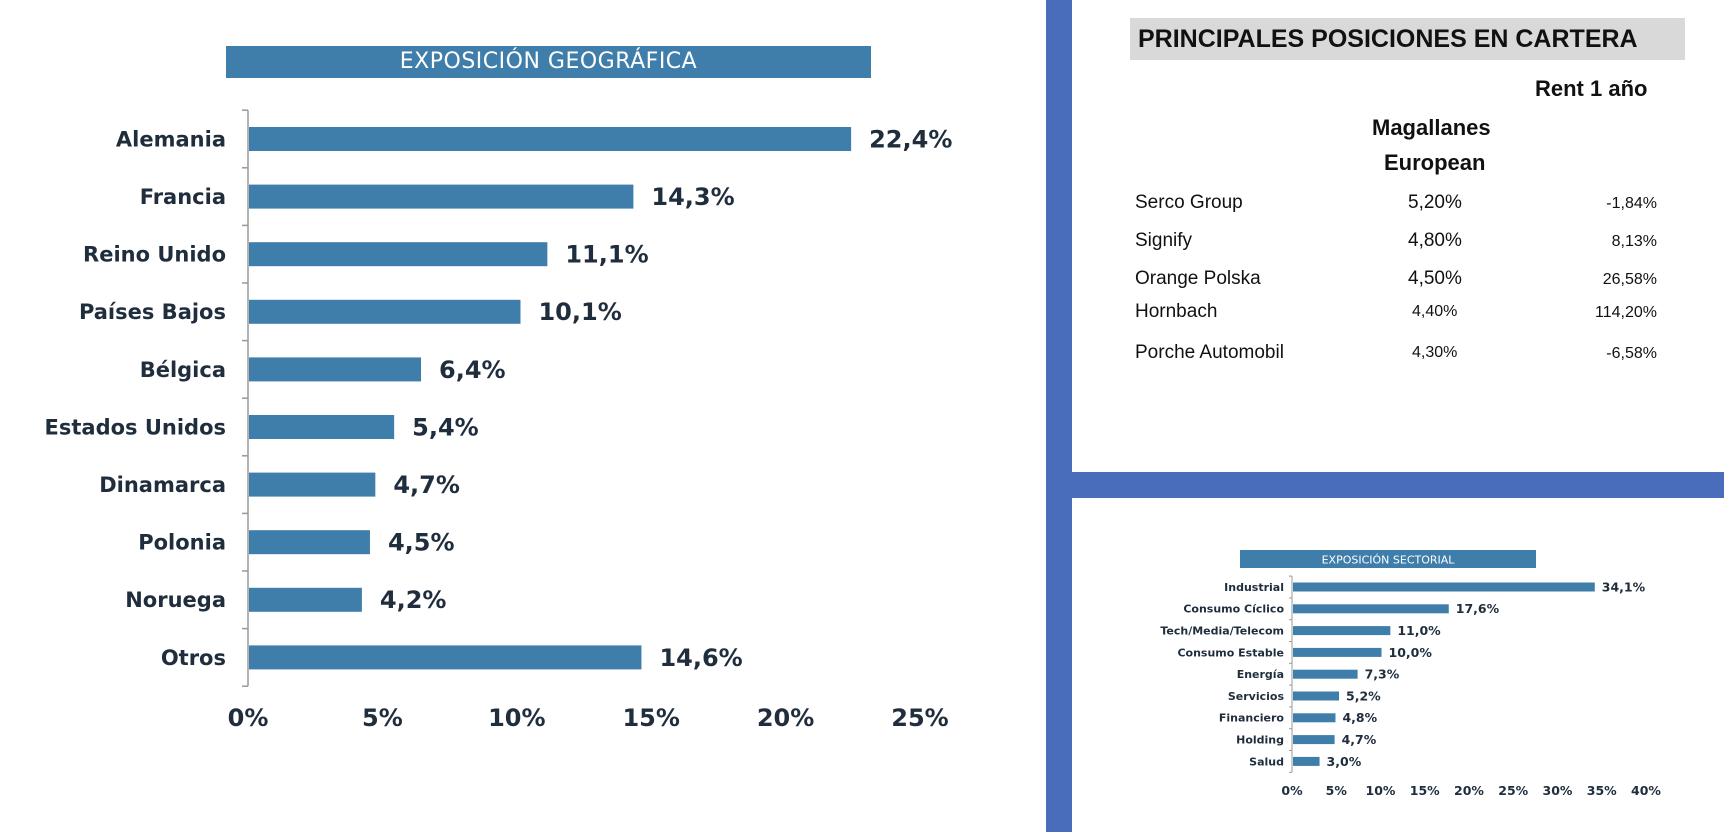 Image resolution: width=1724 pixels, height=832 pixels. I want to click on category-label: Países Bajos, so click(152, 312).